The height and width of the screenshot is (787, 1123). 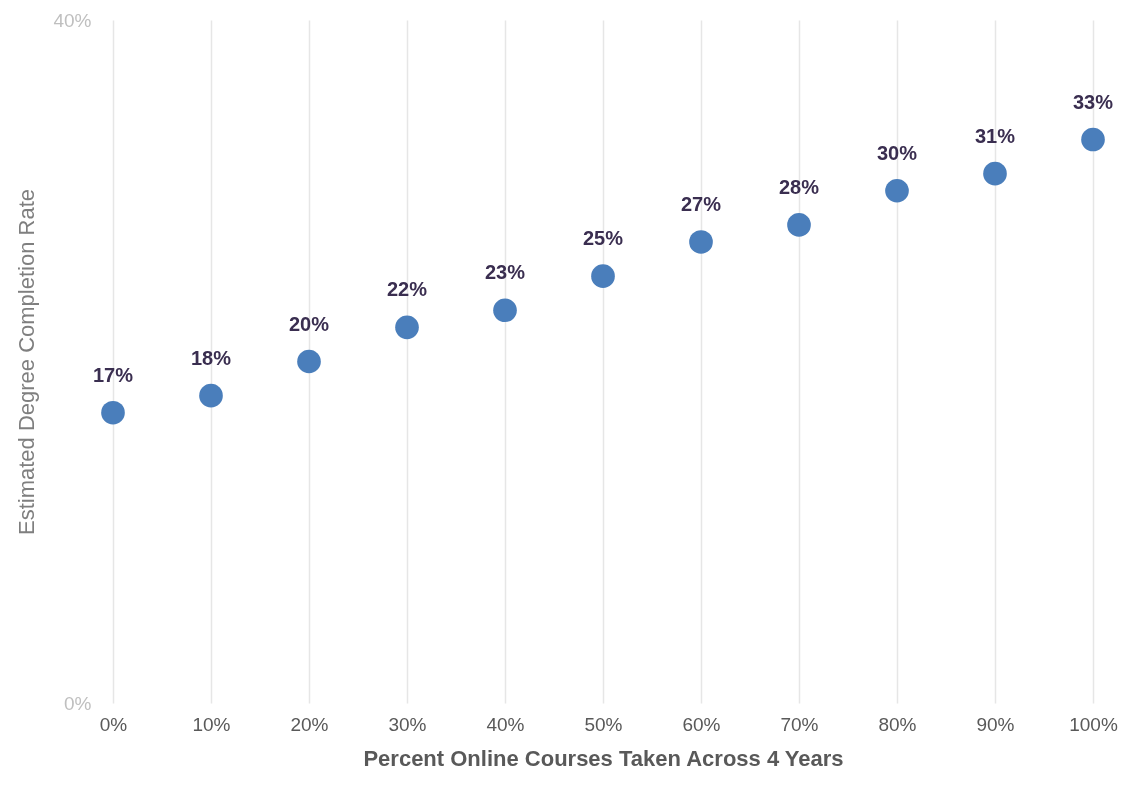 What do you see at coordinates (603, 758) in the screenshot?
I see `x-axis-title: Percent Online Courses Taken Across 4 Years` at bounding box center [603, 758].